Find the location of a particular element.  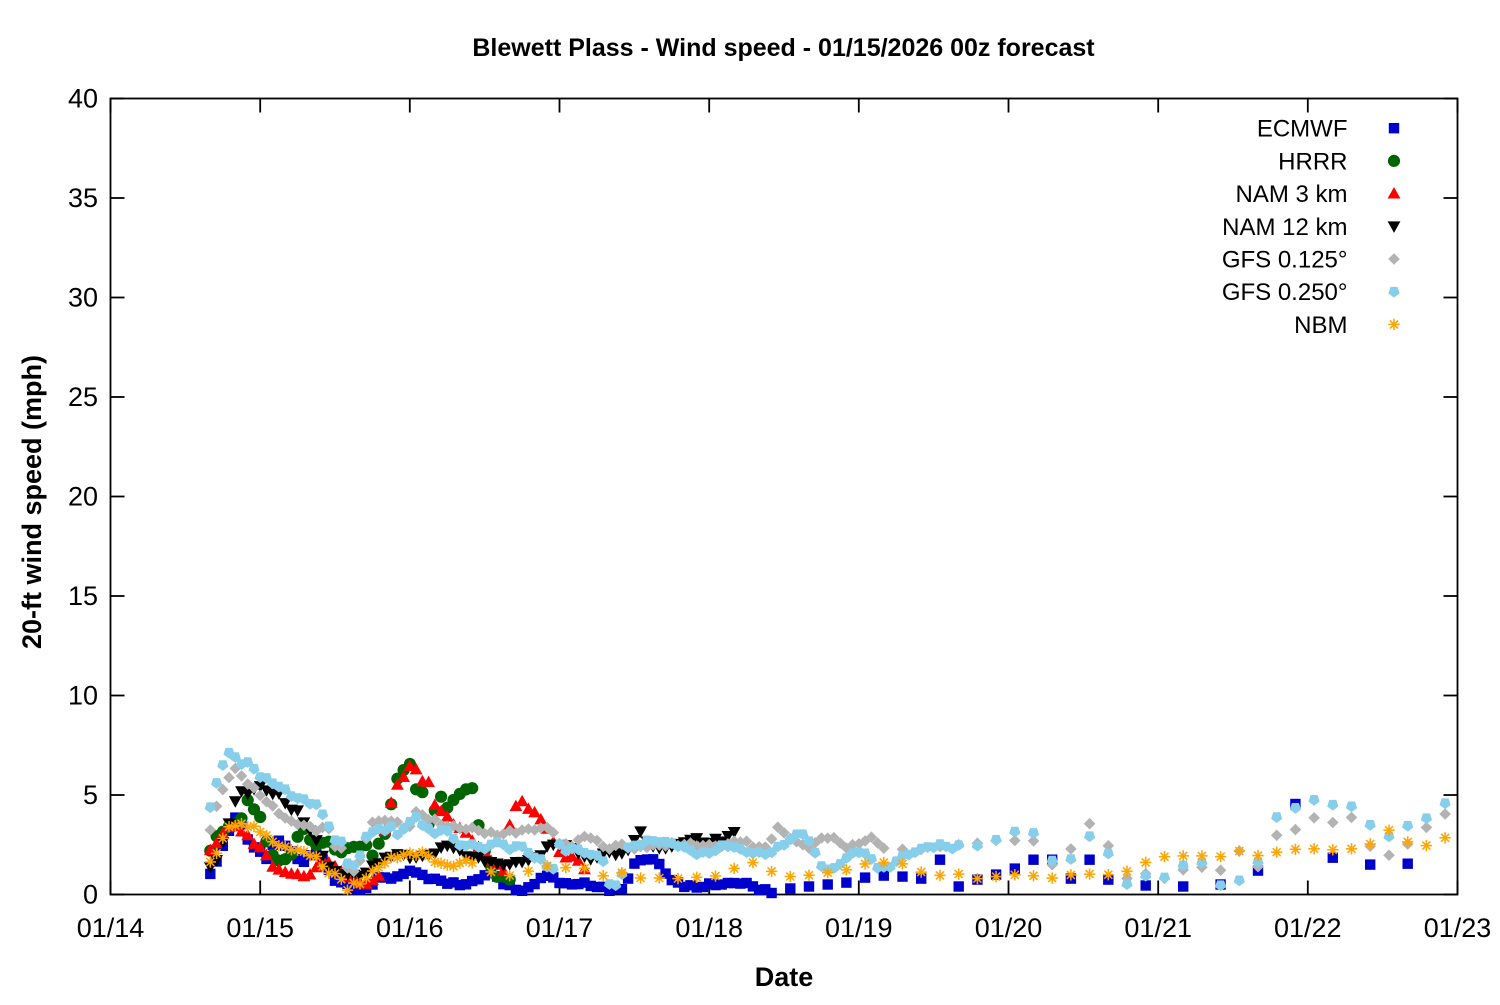

svg-text: 15 is located at coordinates (83, 596).